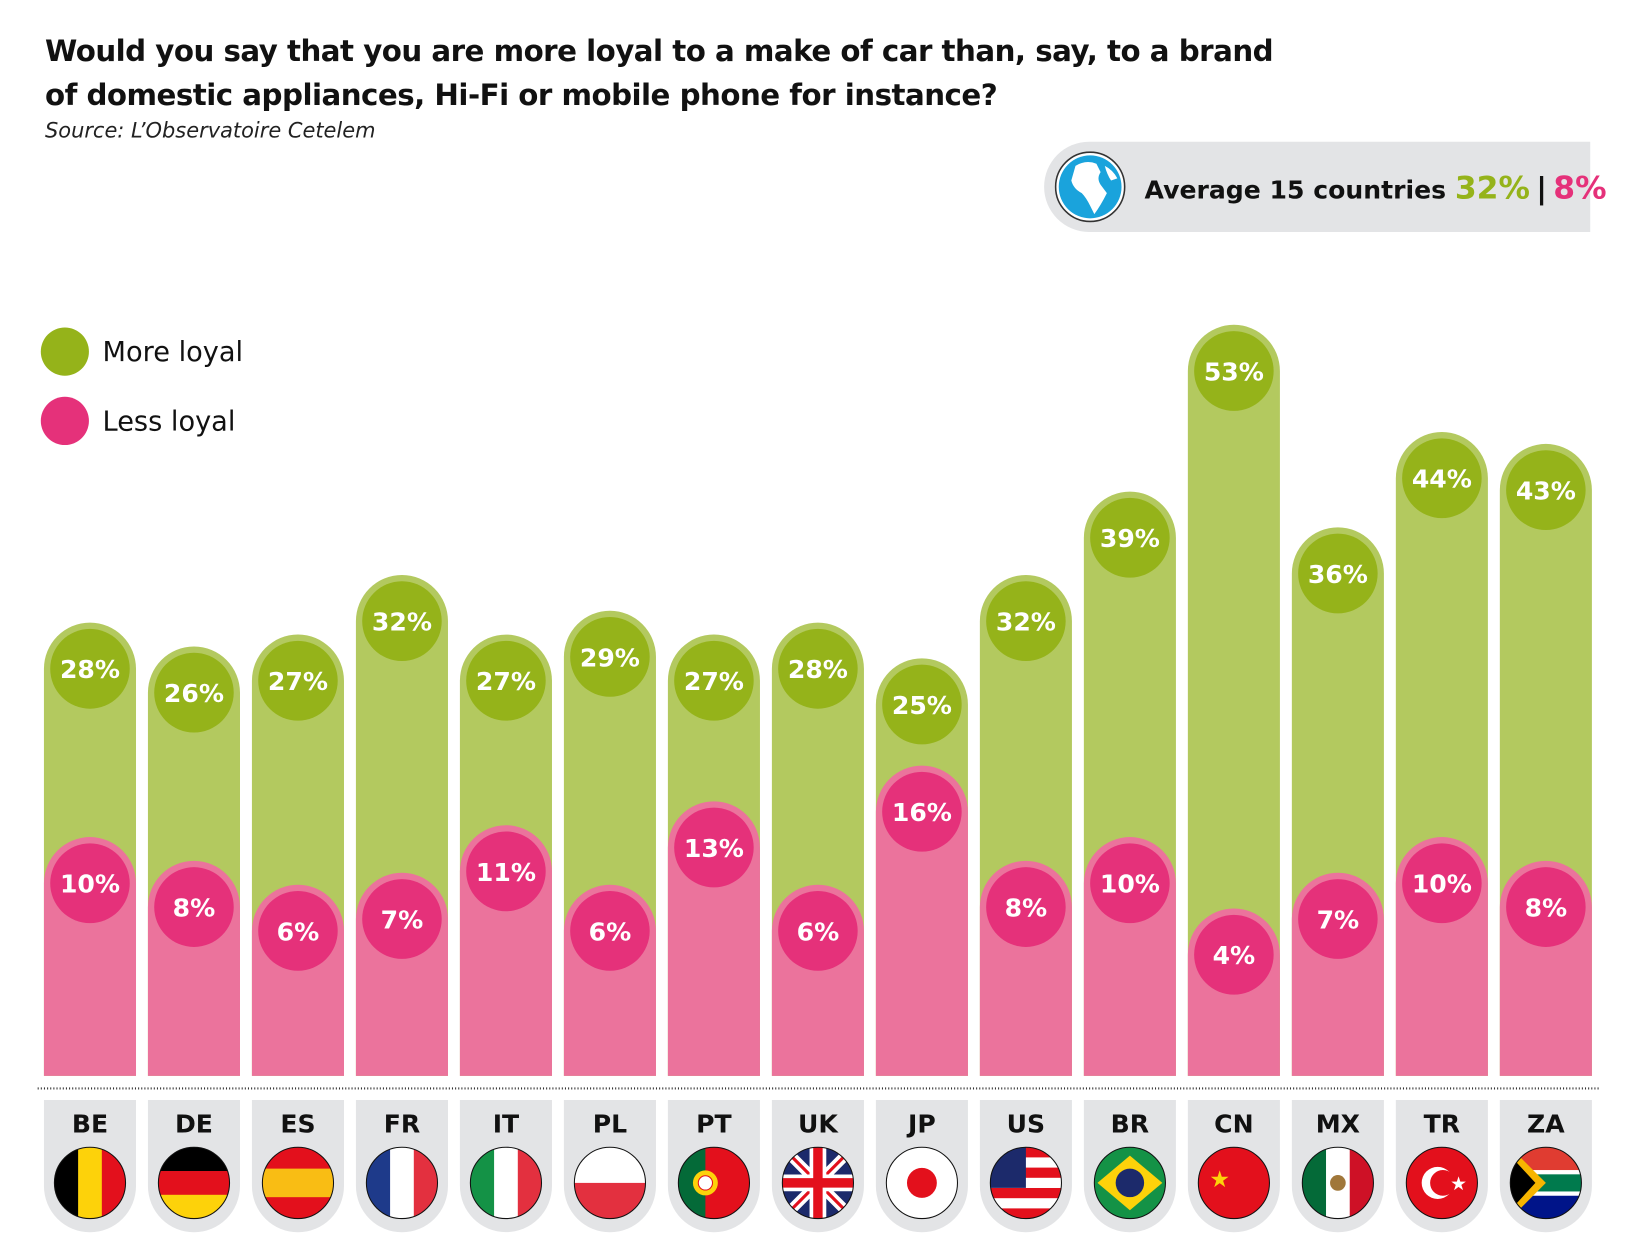  I want to click on less-loyal-label: 11%, so click(506, 872).